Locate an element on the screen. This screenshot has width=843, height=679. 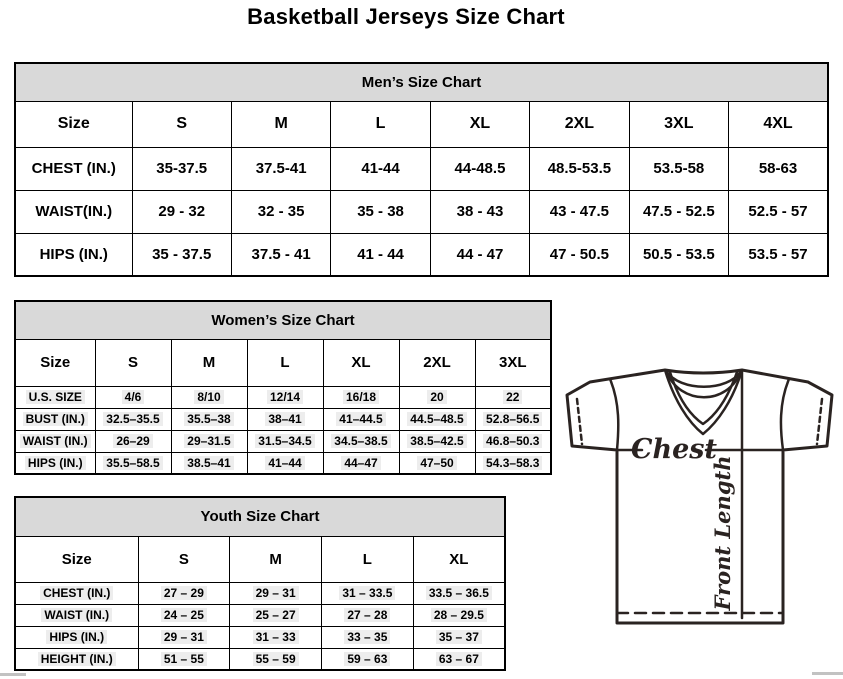
jersey-outline is located at coordinates (699, 496).